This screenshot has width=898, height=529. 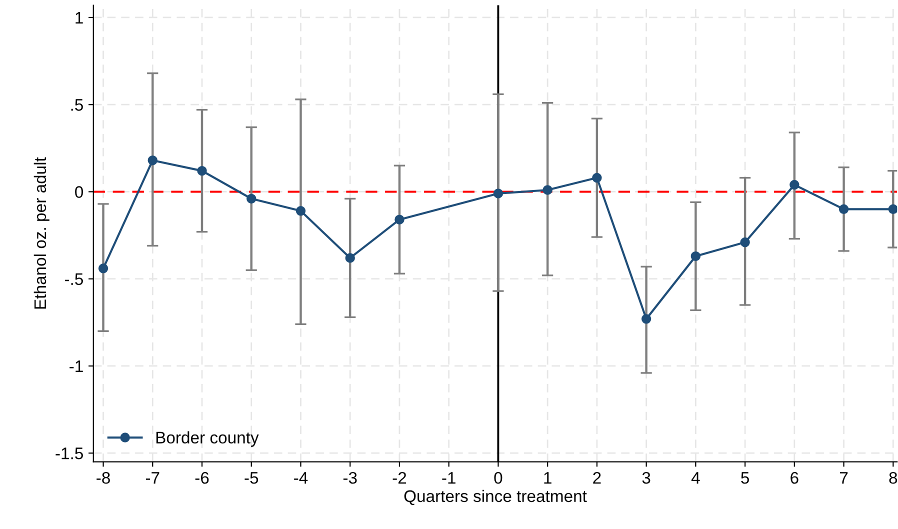 I want to click on x-tick-label: 6, so click(x=794, y=478).